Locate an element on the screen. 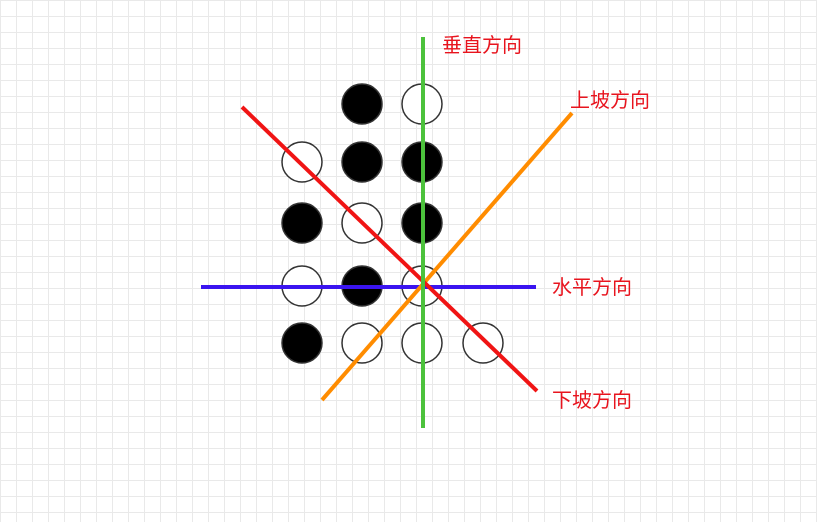 Image resolution: width=817 pixels, height=522 pixels. vertical-label: 垂直方向 is located at coordinates (482, 45).